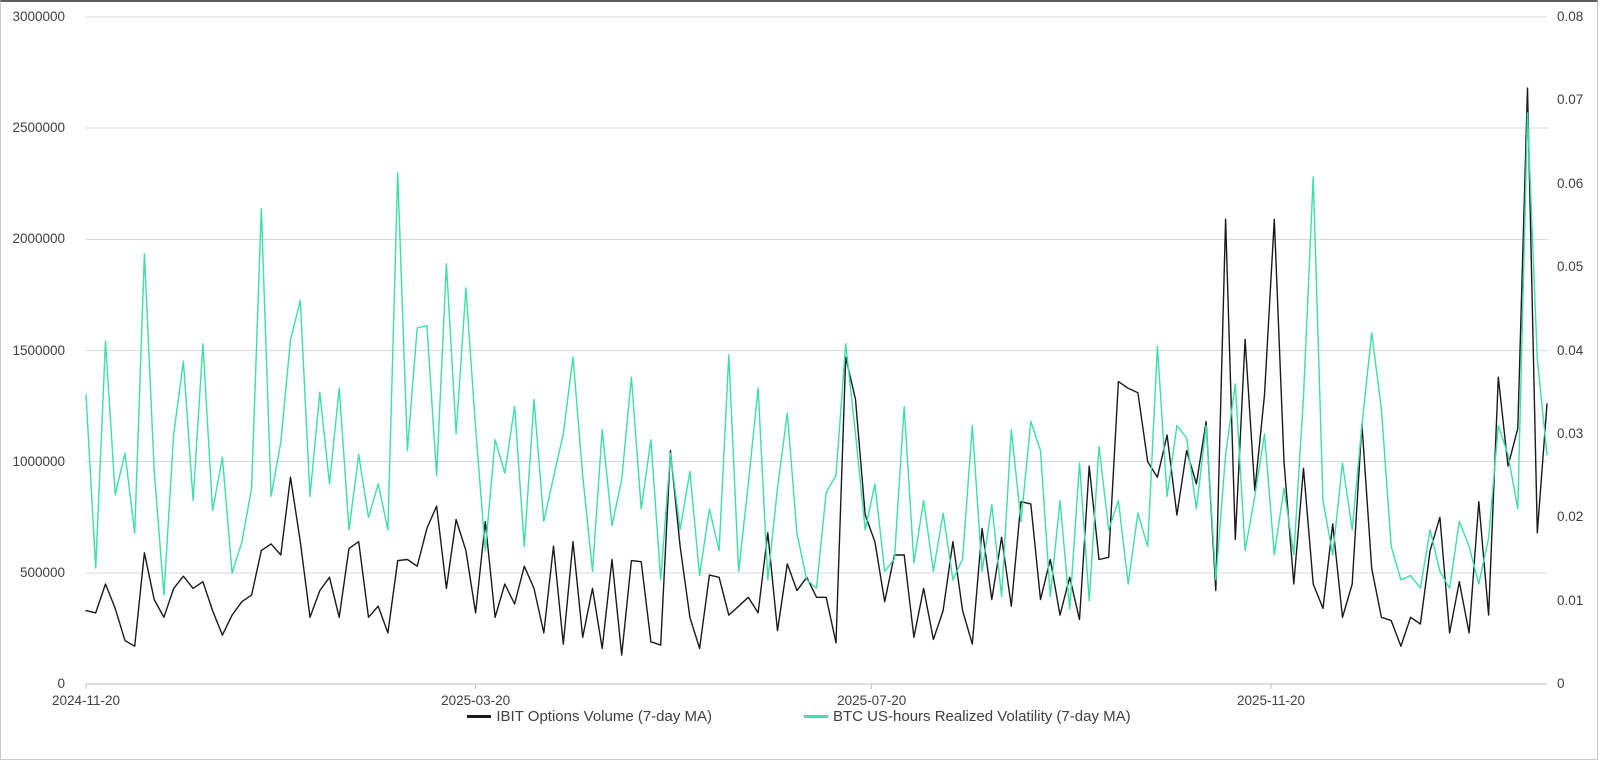  I want to click on left-axis-tick-label: 2000000, so click(38, 239).